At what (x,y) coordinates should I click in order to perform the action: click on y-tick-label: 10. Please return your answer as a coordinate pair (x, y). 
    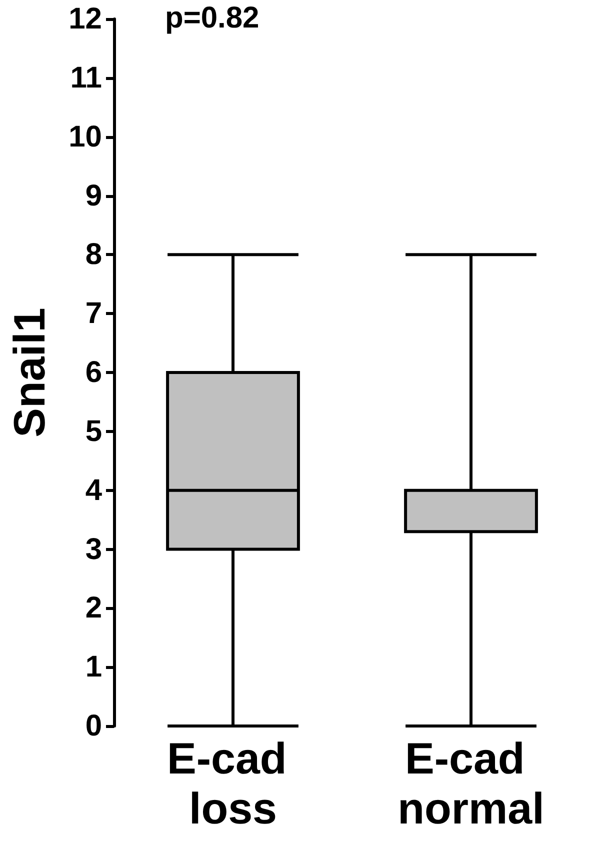
    Looking at the image, I should click on (85, 137).